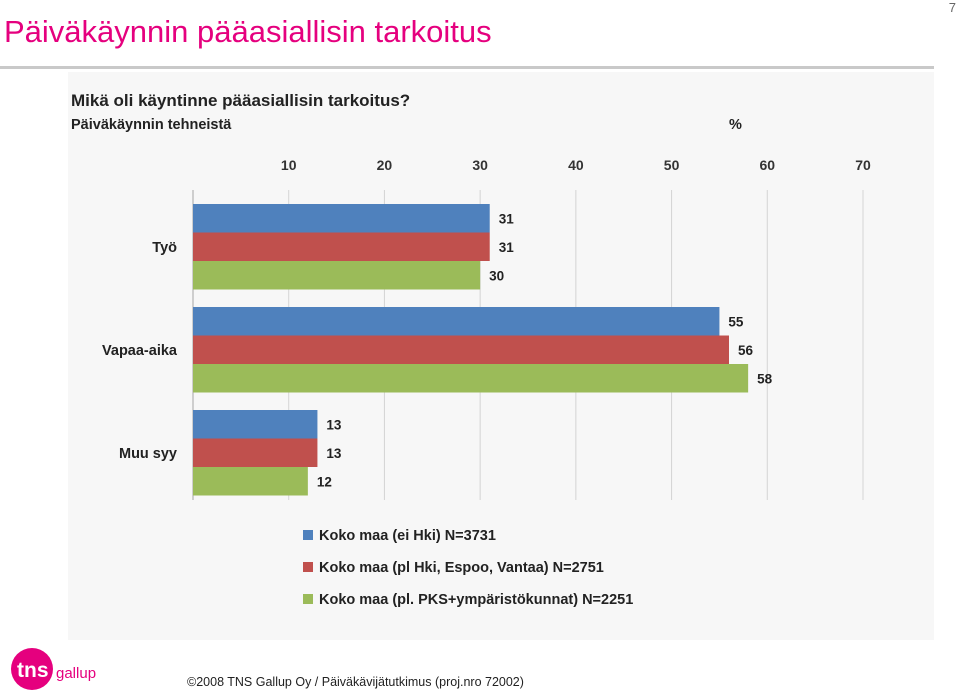 Image resolution: width=959 pixels, height=696 pixels. Describe the element at coordinates (863, 165) in the screenshot. I see `x-tick-label: 70` at that location.